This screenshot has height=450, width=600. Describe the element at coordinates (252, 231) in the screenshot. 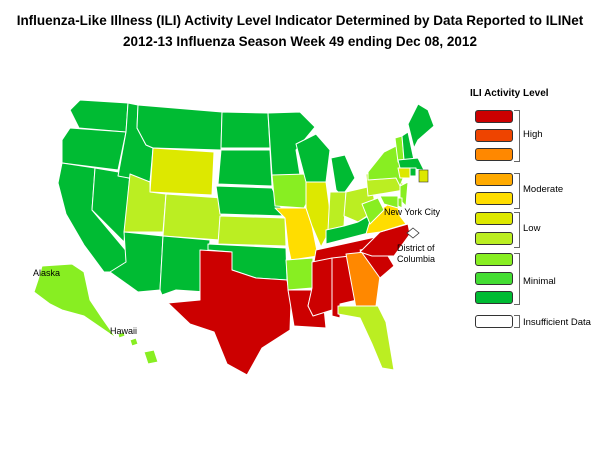

I see `state-ks` at that location.